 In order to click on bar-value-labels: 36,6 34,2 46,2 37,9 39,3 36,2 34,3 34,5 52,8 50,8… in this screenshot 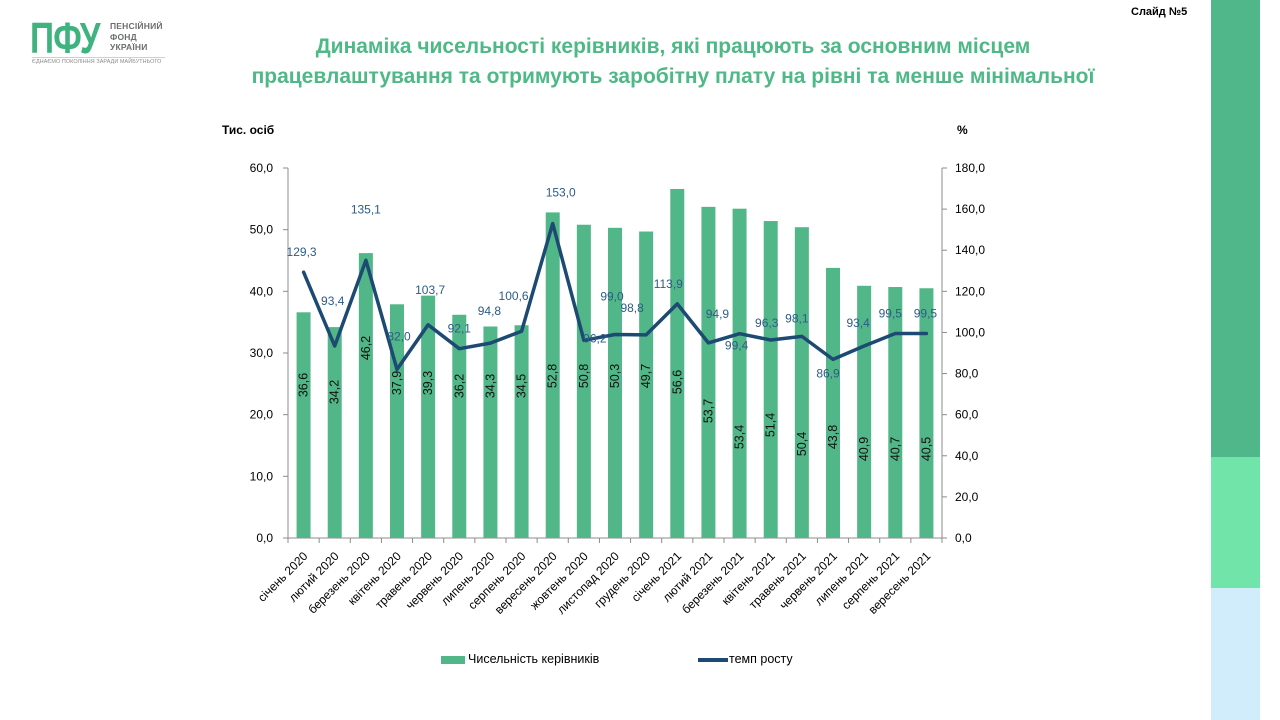, I will do `click(615, 398)`.